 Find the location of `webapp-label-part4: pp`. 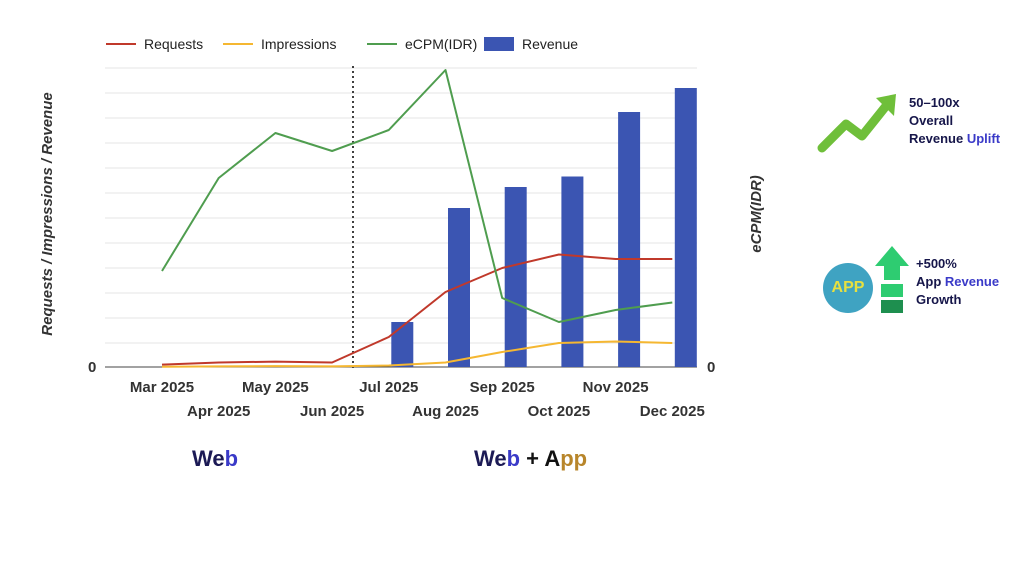

webapp-label-part4: pp is located at coordinates (574, 458).